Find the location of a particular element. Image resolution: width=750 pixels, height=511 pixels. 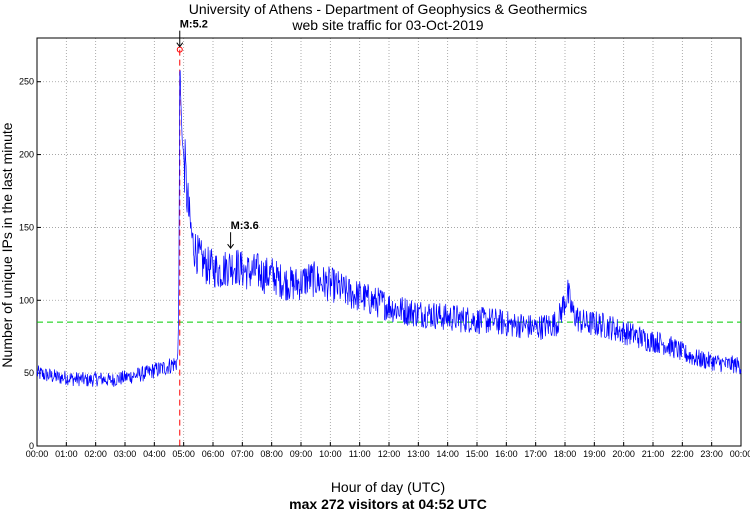

max-summary: max 272 visitors at 04:52 UTC is located at coordinates (388, 503).